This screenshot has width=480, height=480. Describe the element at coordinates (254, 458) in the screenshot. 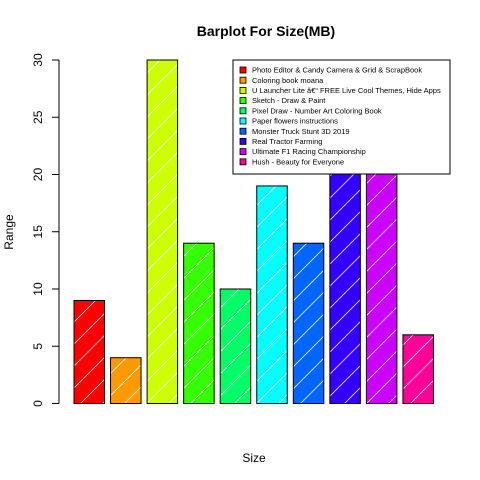

I see `x-axis-label: Size` at that location.